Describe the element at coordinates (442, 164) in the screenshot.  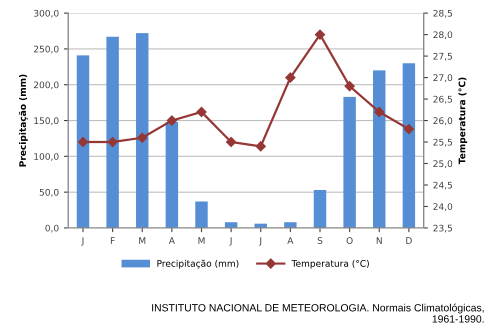
I see `y2-tick-label: 25,0` at that location.